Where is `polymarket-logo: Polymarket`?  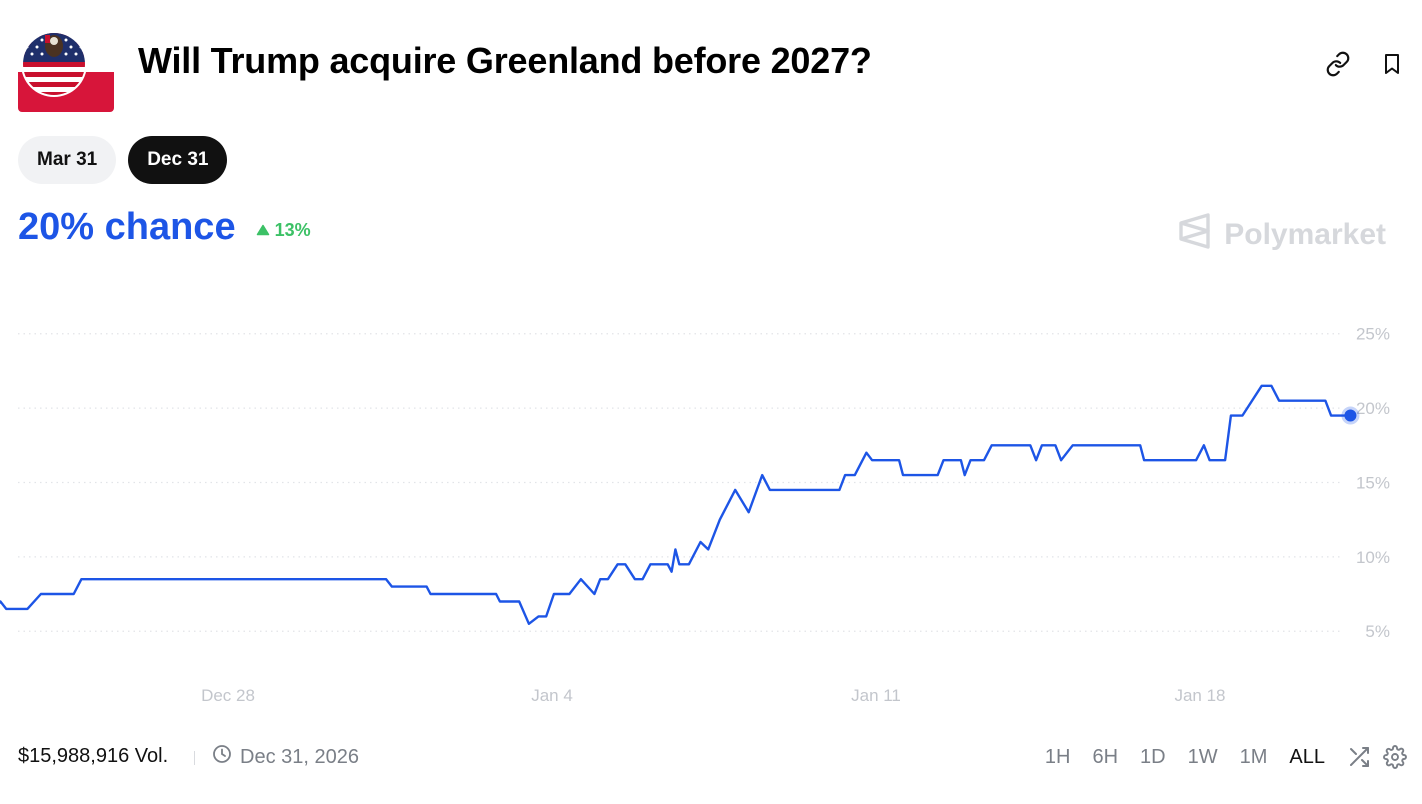
polymarket-logo: Polymarket is located at coordinates (1282, 235).